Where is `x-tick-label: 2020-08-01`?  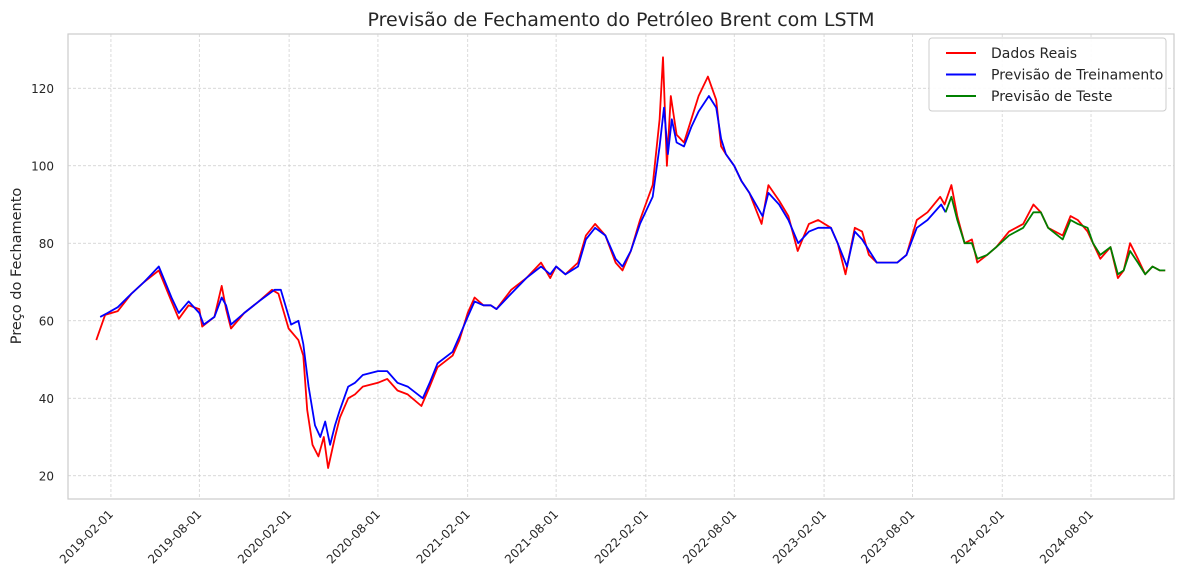 x-tick-label: 2020-08-01 is located at coordinates (353, 536).